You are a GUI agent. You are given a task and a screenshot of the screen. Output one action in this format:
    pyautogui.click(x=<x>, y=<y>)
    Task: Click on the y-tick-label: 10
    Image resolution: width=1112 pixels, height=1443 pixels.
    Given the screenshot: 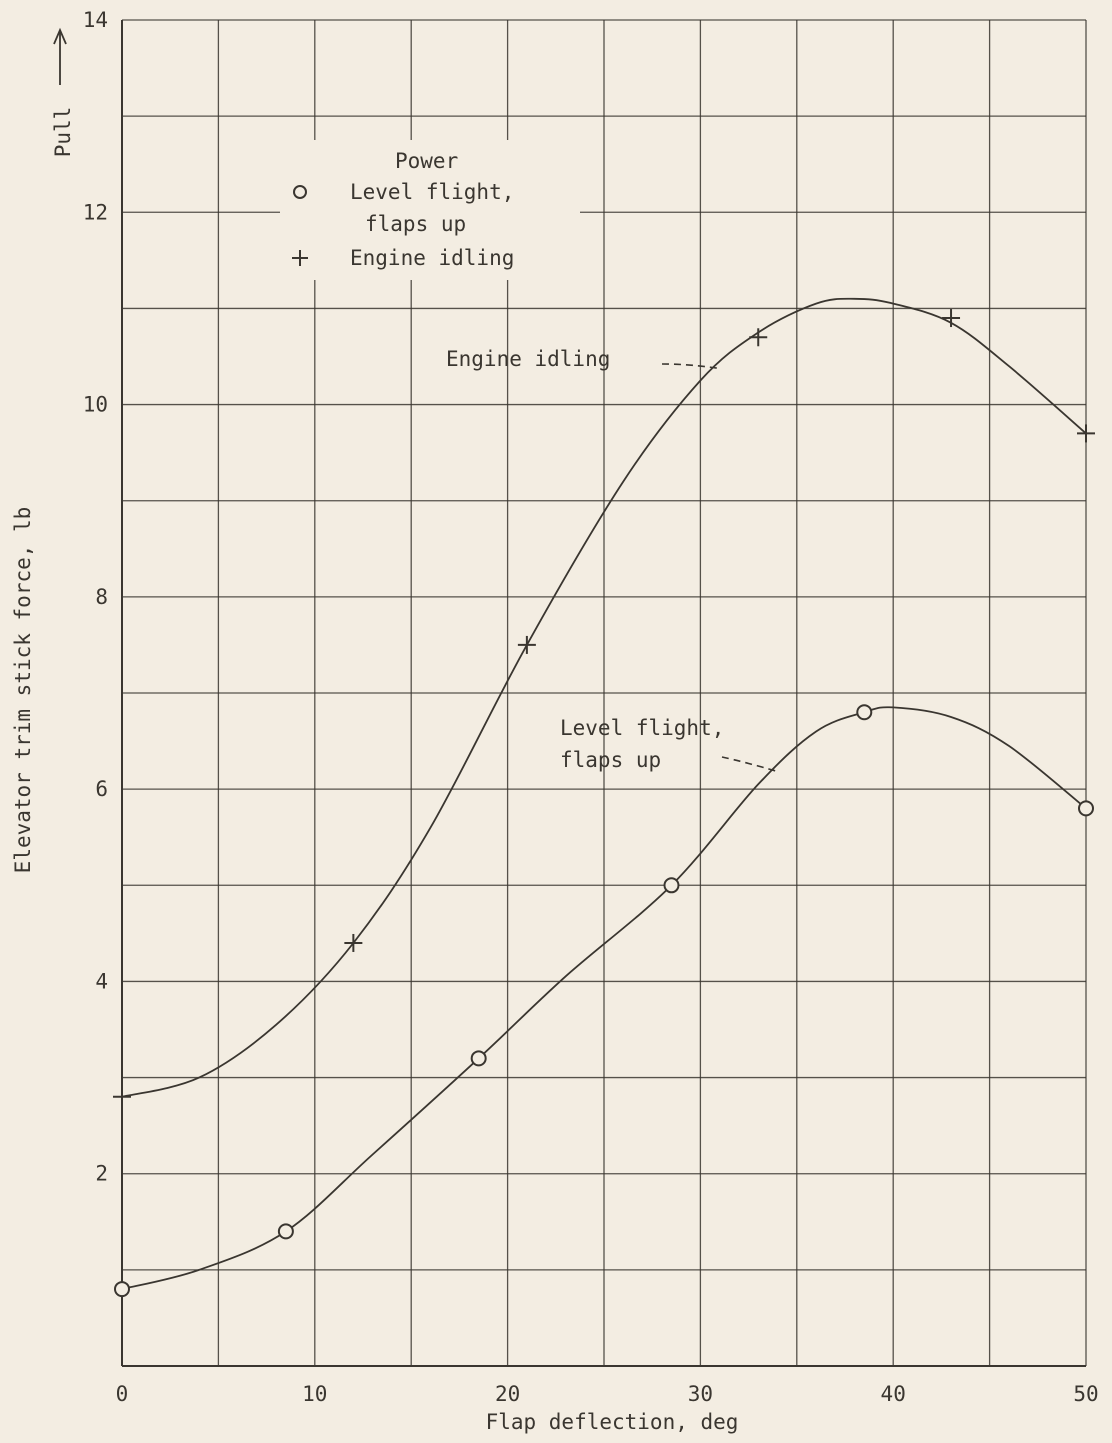 What is the action you would take?
    pyautogui.click(x=95, y=405)
    